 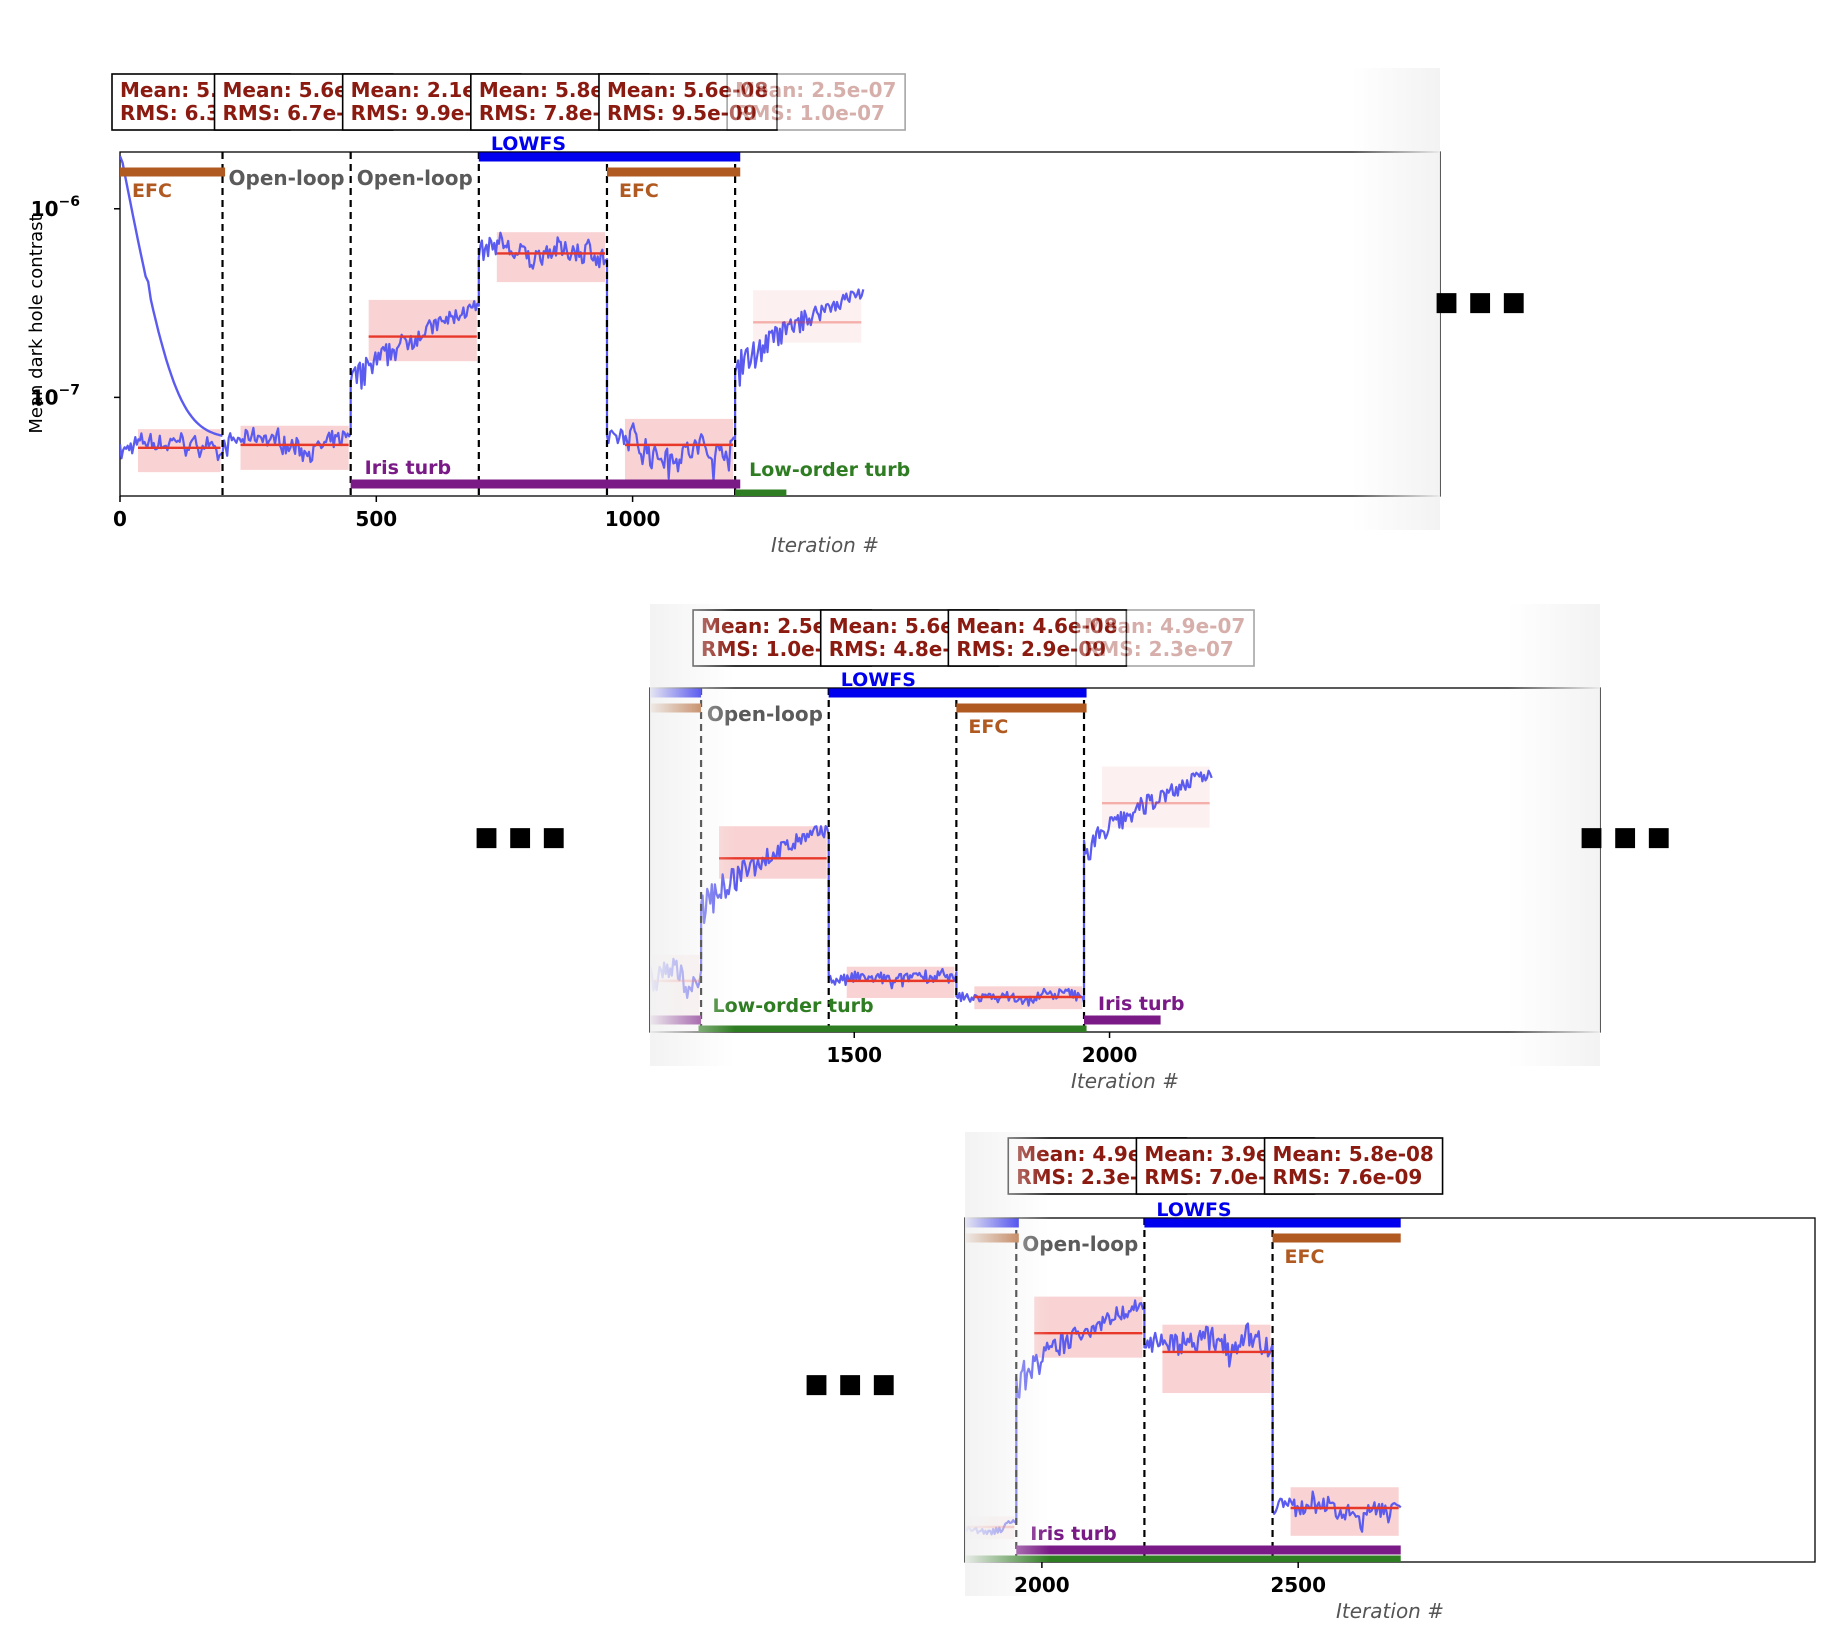 What do you see at coordinates (120, 519) in the screenshot?
I see `x-tick-label: 0` at bounding box center [120, 519].